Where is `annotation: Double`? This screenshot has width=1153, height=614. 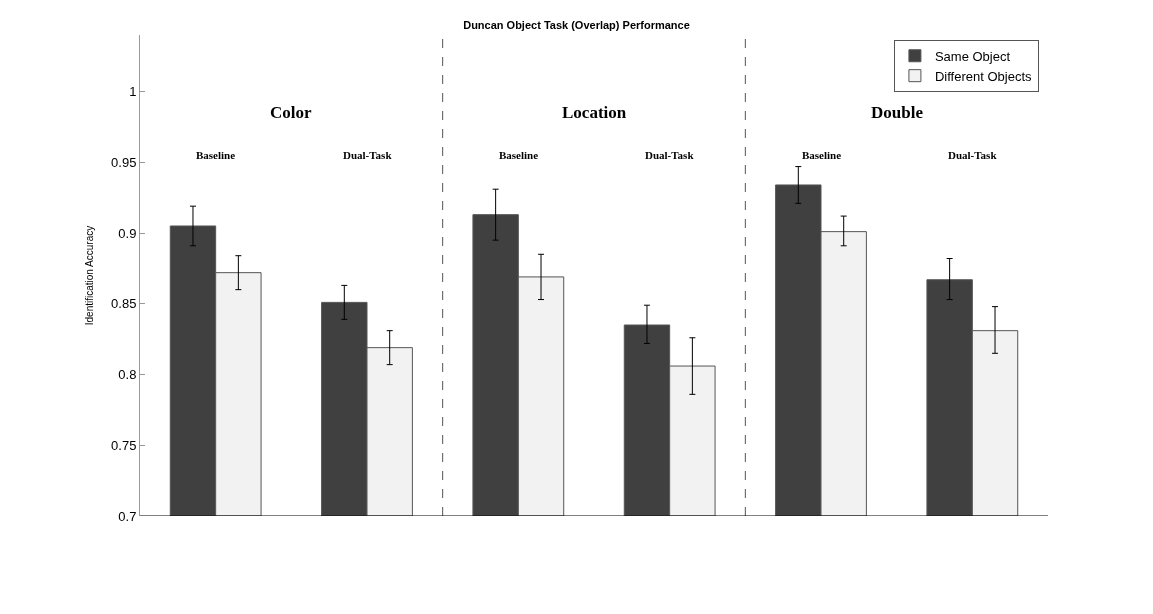
annotation: Double is located at coordinates (897, 112).